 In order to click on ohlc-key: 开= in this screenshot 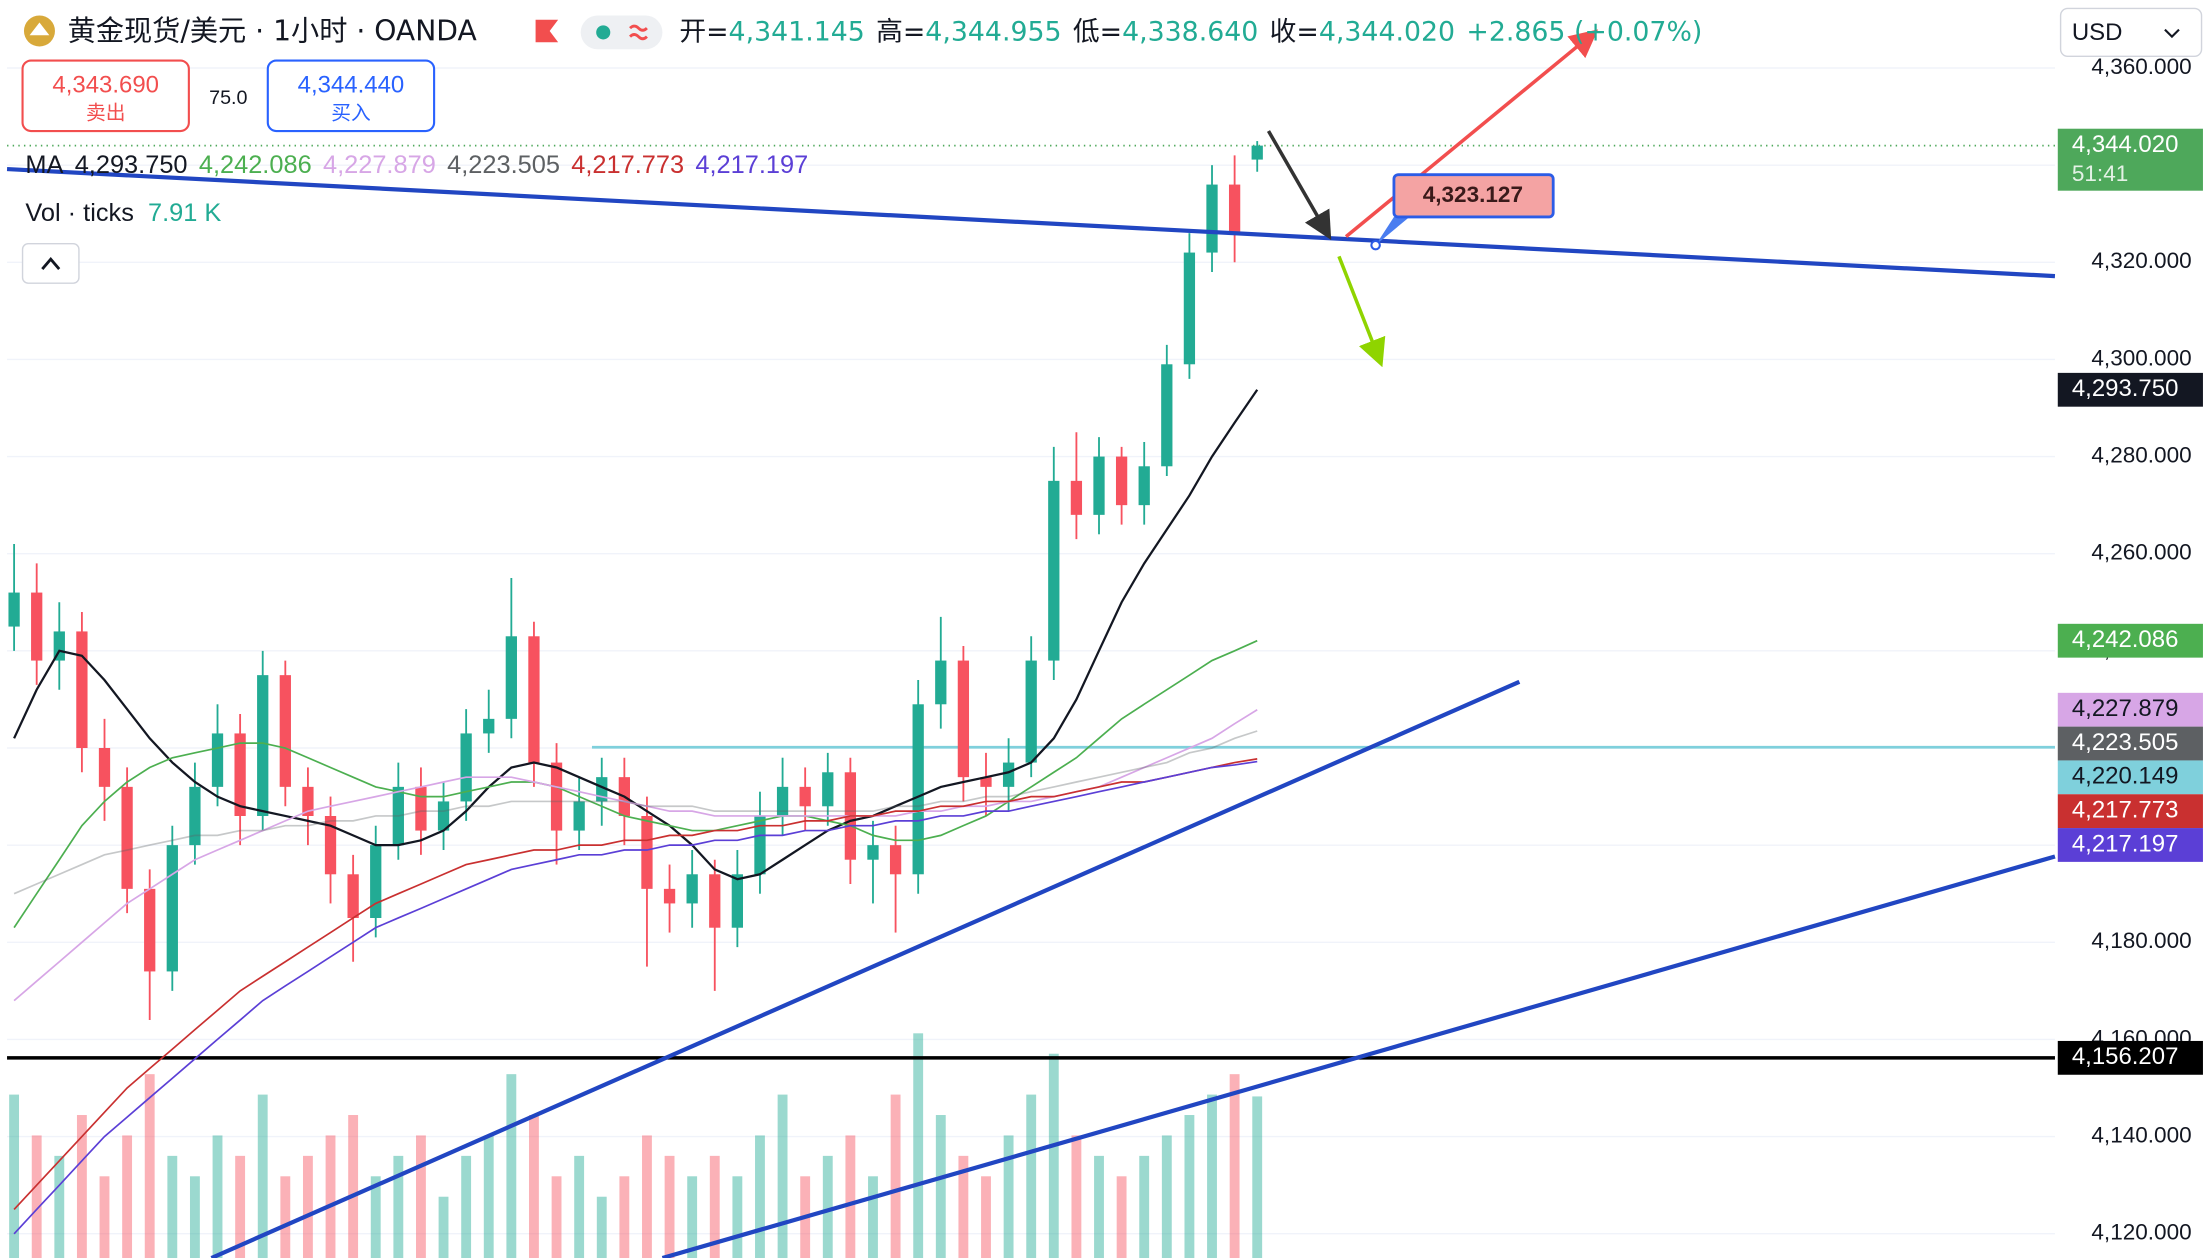, I will do `click(703, 31)`.